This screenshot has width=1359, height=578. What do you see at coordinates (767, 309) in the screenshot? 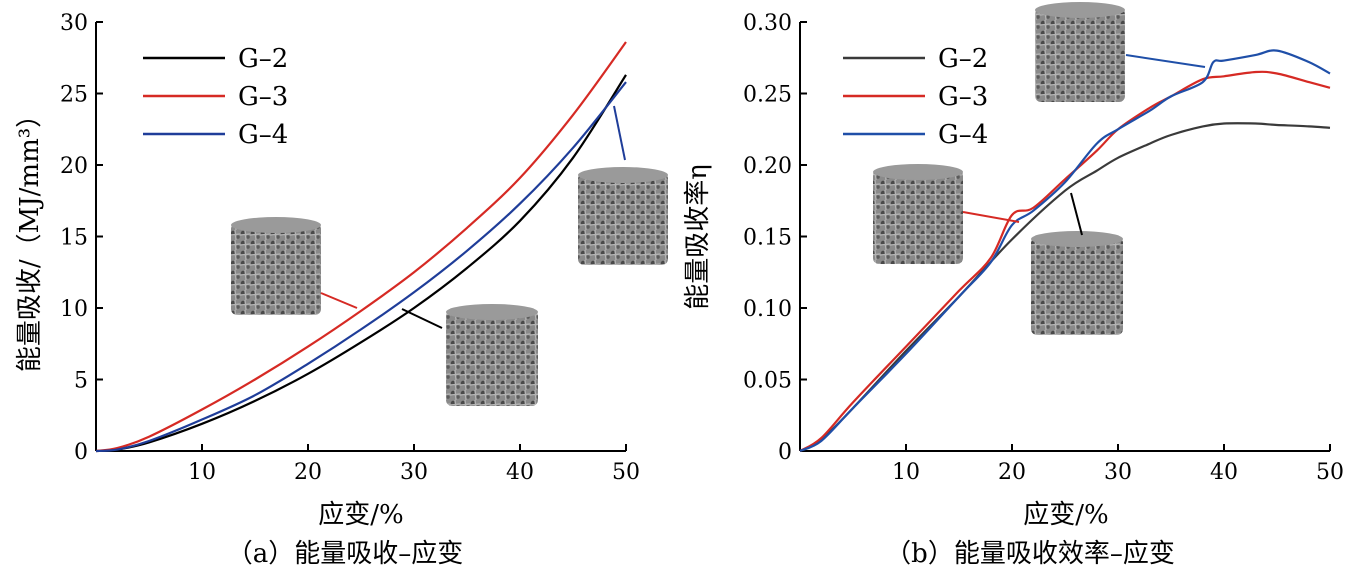
I see `y-tick-label: 0.10` at bounding box center [767, 309].